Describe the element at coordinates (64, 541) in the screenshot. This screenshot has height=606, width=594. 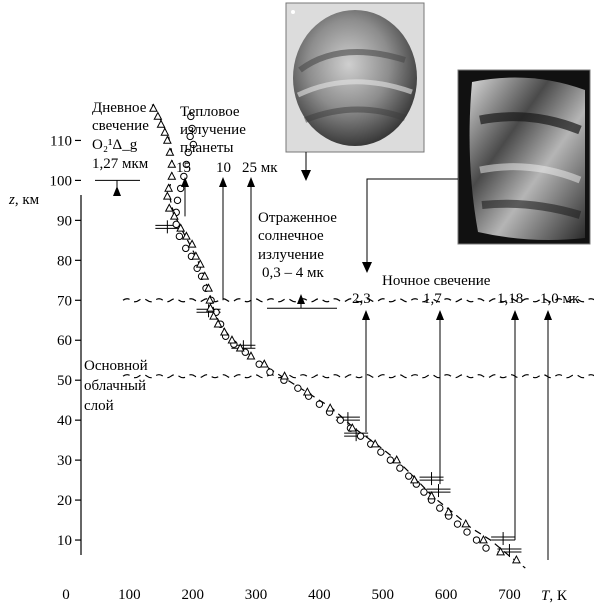
I see `y-tick-label: 10` at that location.